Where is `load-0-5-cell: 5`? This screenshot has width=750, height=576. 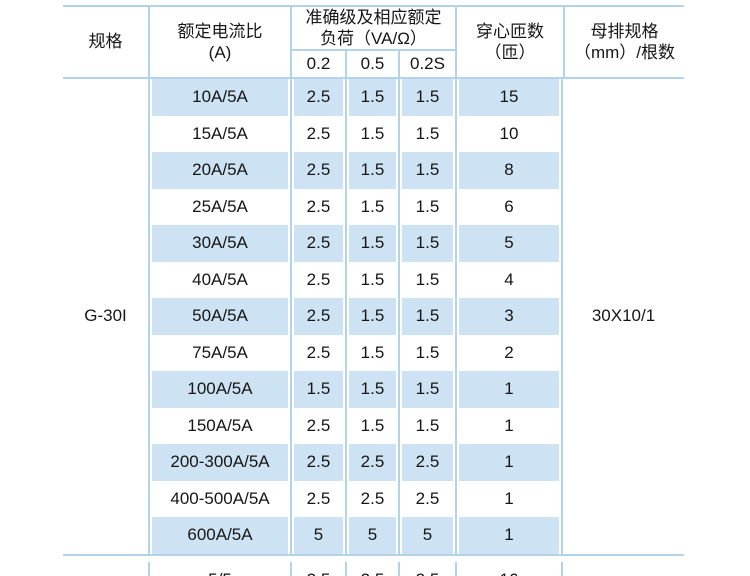 load-0-5-cell: 5 is located at coordinates (371, 535).